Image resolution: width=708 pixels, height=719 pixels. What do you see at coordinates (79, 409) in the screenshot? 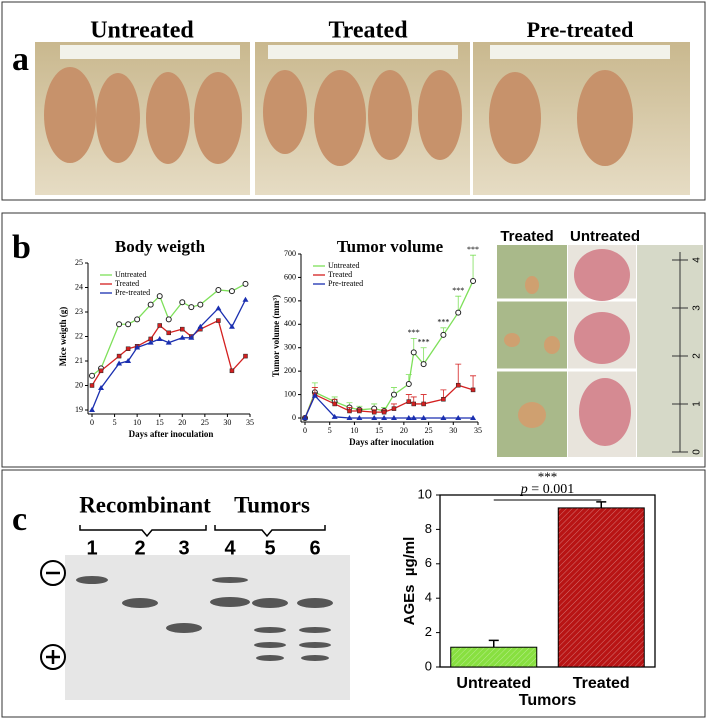
I see `y-tick-label: 19` at bounding box center [79, 409].